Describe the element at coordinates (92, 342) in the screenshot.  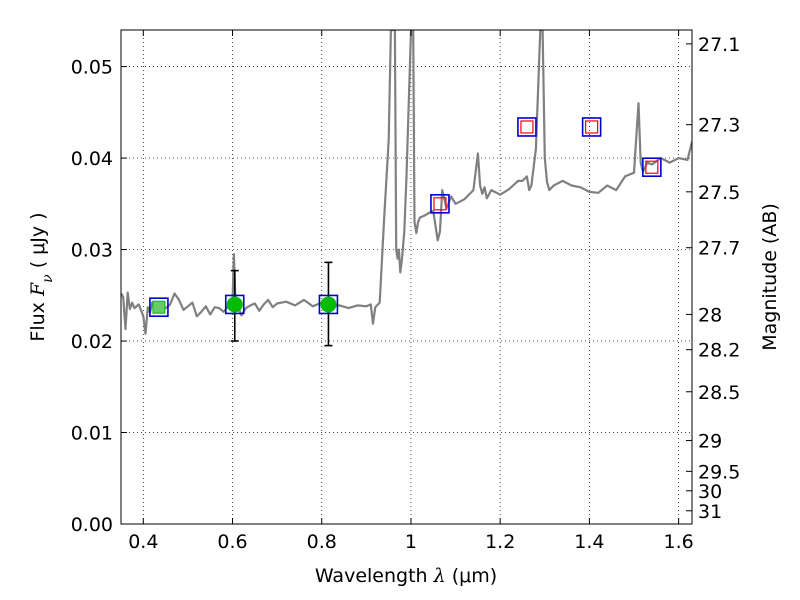
I see `y-tick-label: 0.02` at that location.